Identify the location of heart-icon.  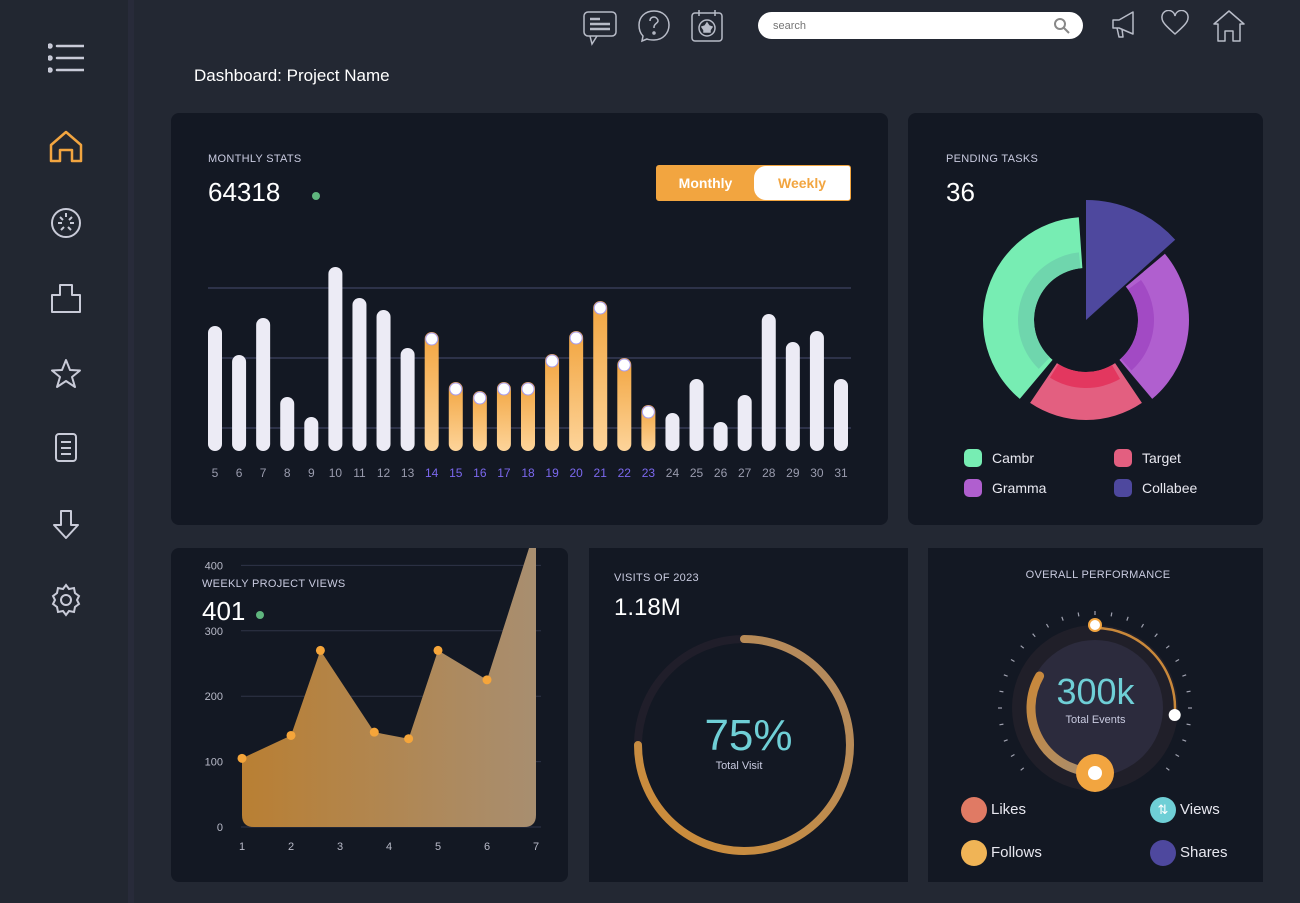
(1175, 23).